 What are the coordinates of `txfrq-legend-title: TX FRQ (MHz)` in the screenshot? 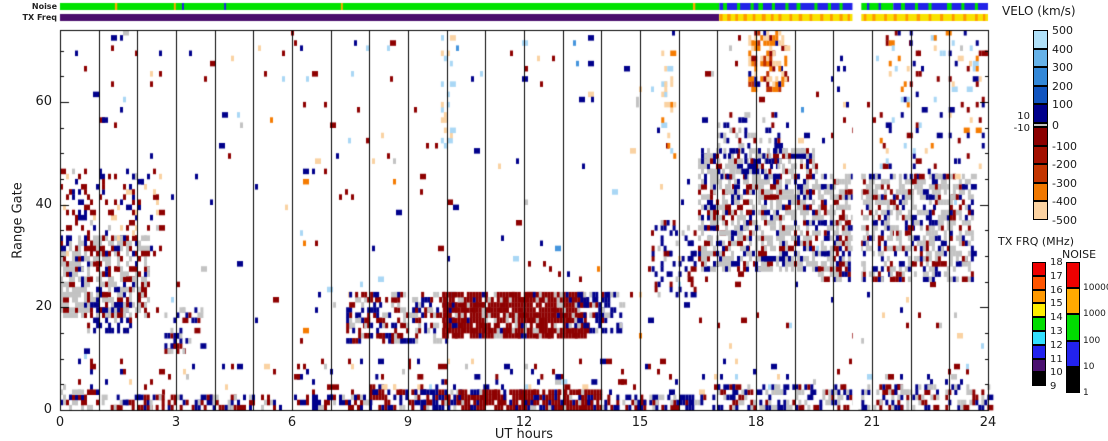 It's located at (1036, 241).